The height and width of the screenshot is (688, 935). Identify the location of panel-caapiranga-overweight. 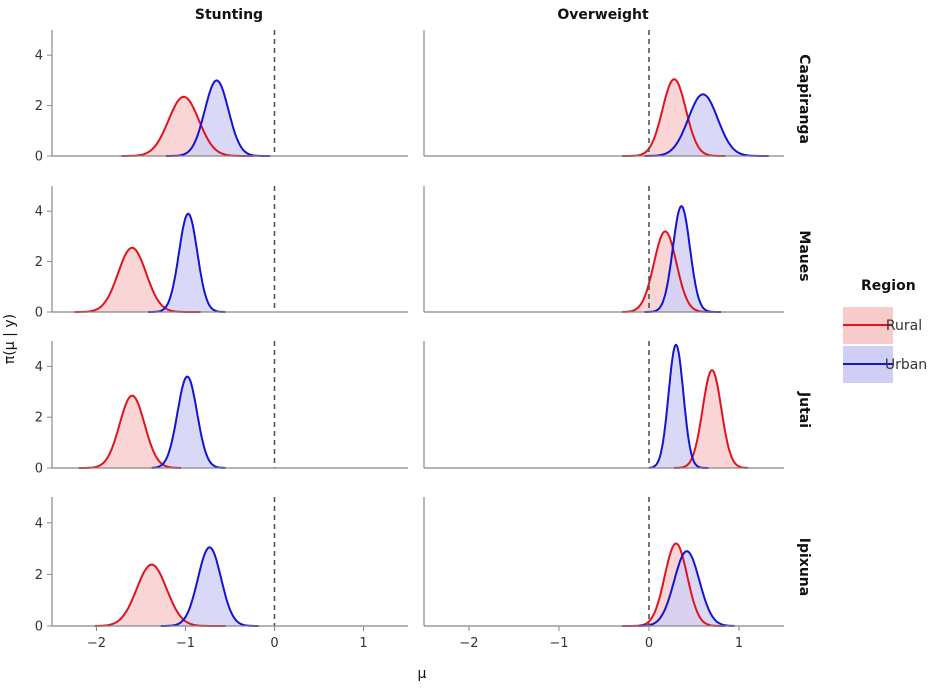
(603, 93).